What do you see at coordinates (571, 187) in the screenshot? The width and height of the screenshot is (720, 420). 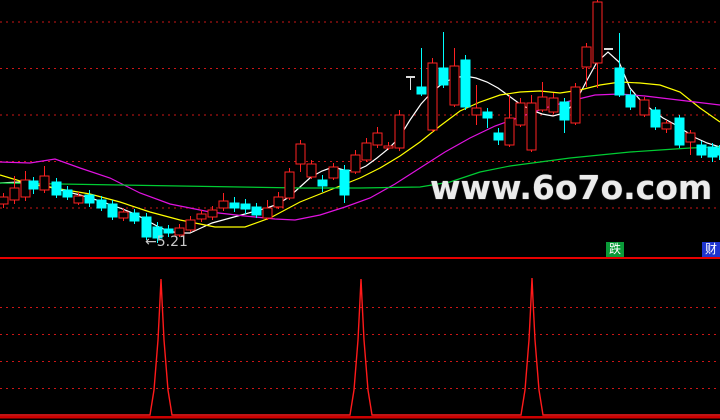 I see `watermark: www.6o7o.com` at bounding box center [571, 187].